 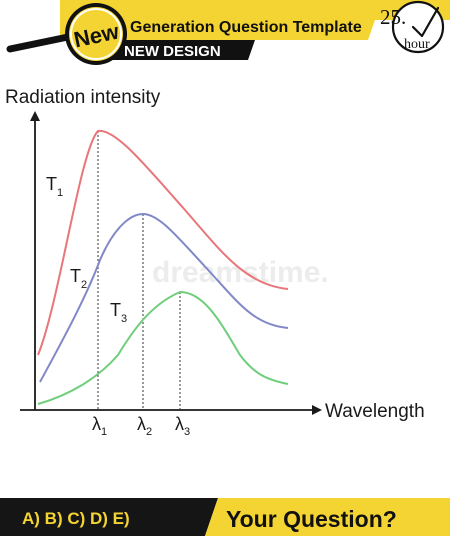 What do you see at coordinates (163, 347) in the screenshot?
I see `curve-t3` at bounding box center [163, 347].